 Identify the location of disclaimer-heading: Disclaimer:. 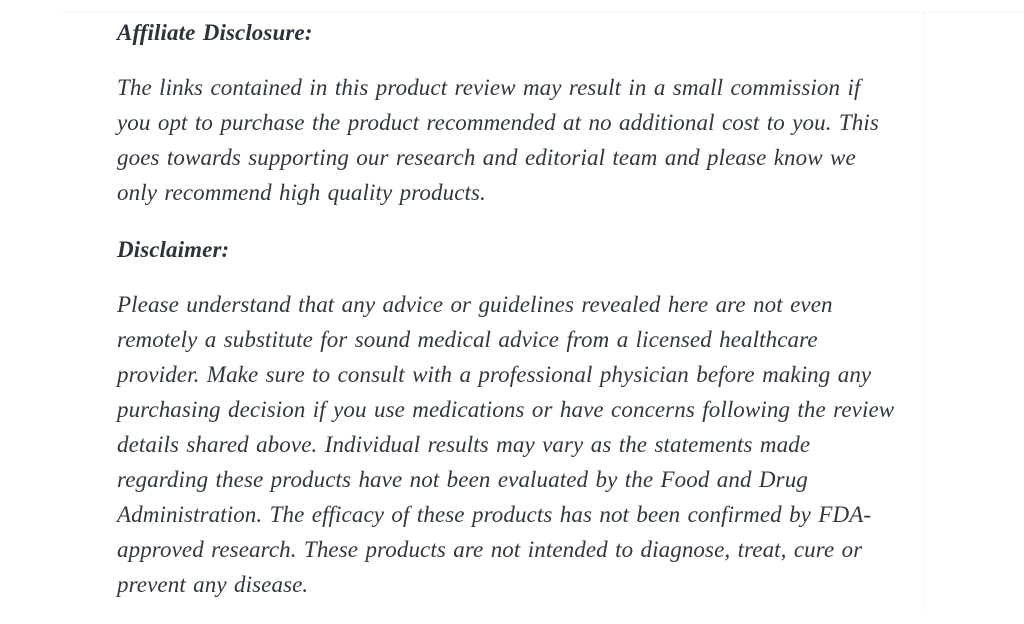
(173, 249).